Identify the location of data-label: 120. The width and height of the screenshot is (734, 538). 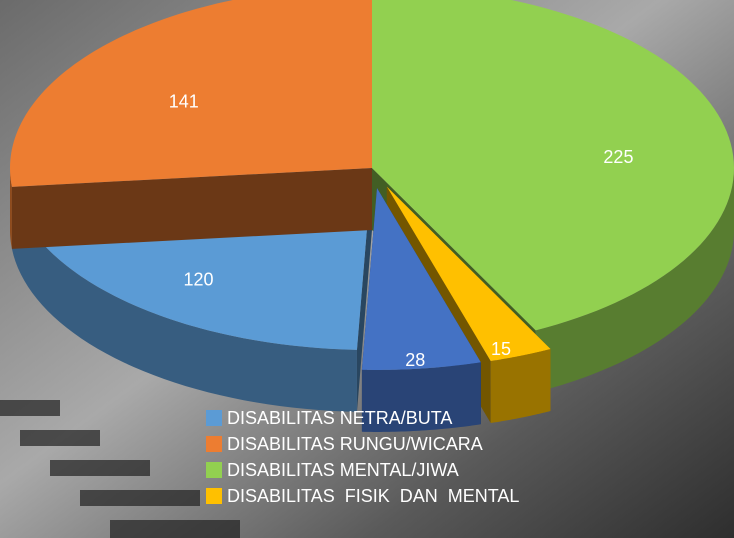
(198, 280).